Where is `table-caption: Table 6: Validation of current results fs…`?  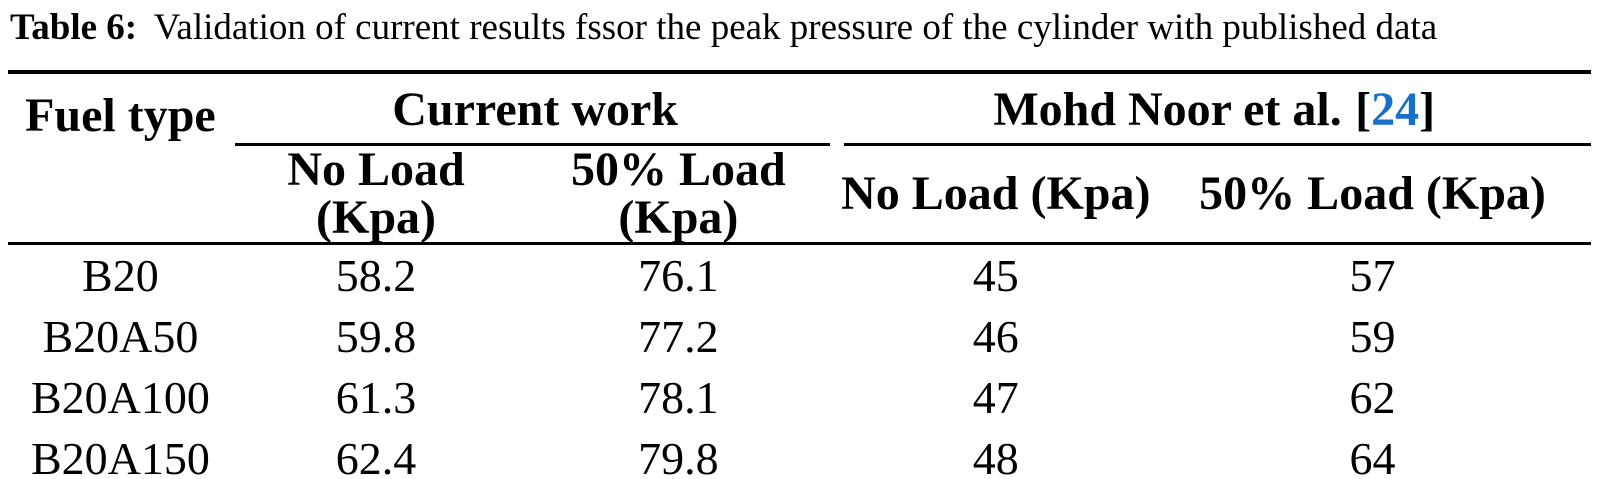 table-caption: Table 6: Validation of current results fs… is located at coordinates (800, 28).